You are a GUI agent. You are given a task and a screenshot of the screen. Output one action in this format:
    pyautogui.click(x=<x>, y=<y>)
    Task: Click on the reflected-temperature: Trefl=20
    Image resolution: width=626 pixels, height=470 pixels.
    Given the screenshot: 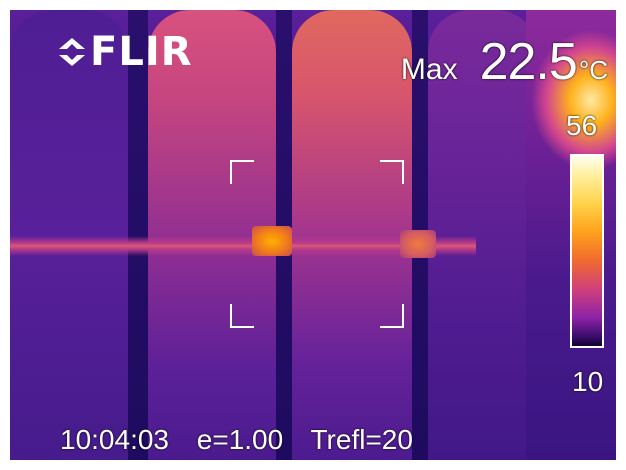 What is the action you would take?
    pyautogui.click(x=361, y=439)
    